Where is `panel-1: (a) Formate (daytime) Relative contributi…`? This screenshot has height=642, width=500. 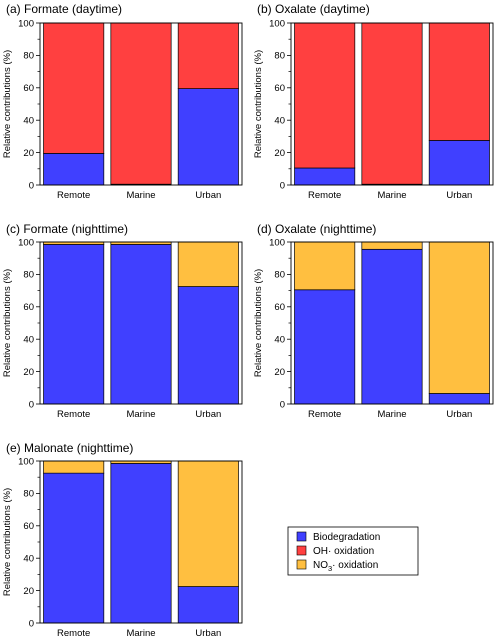
panel-1: (a) Formate (daytime) Relative contributi… is located at coordinates (122, 101).